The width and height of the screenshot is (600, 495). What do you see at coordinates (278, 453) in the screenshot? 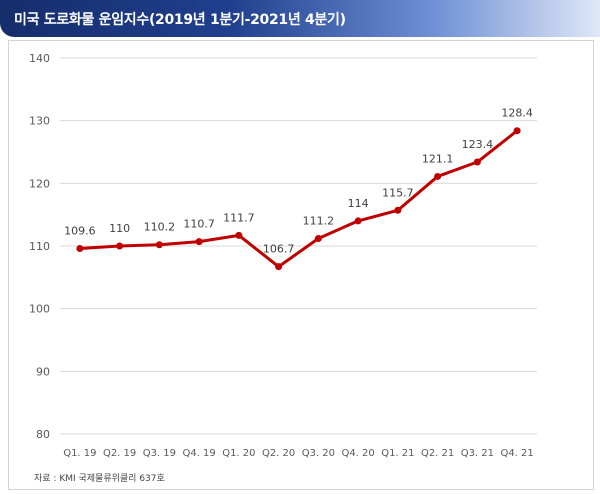
I see `x-tick-label: Q2. 20` at bounding box center [278, 453].